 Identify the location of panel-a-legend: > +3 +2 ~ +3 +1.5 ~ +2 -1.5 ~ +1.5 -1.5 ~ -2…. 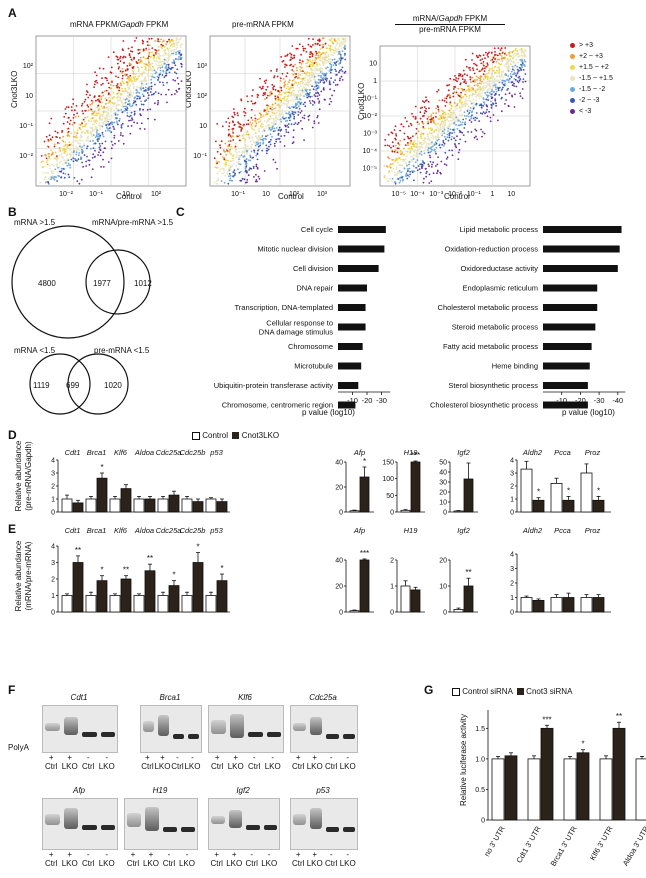
(608, 80).